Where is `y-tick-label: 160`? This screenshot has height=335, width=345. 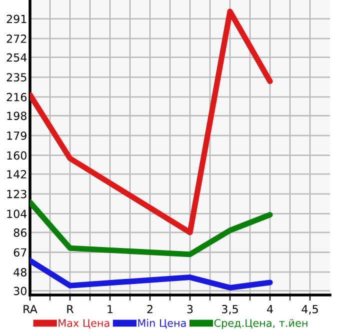
y-tick-label: 160 is located at coordinates (16, 155).